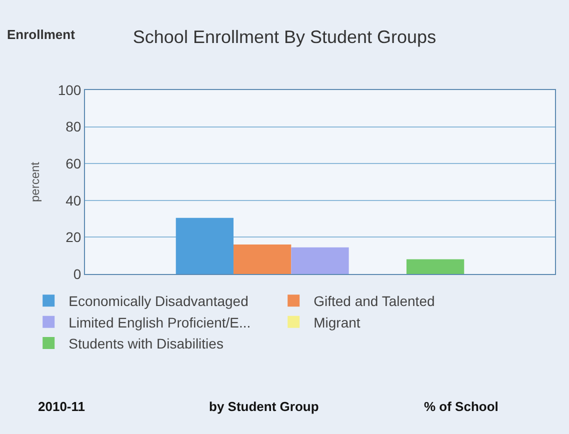  Describe the element at coordinates (146, 344) in the screenshot. I see `legend-label: Students with Disabilities` at that location.